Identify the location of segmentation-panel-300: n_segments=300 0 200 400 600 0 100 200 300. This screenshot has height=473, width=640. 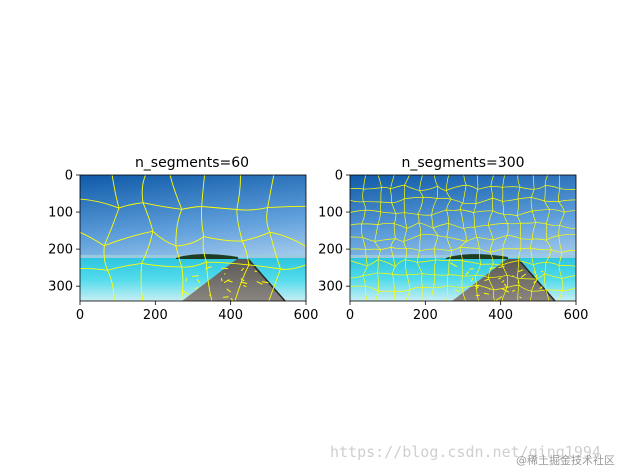
(453, 239).